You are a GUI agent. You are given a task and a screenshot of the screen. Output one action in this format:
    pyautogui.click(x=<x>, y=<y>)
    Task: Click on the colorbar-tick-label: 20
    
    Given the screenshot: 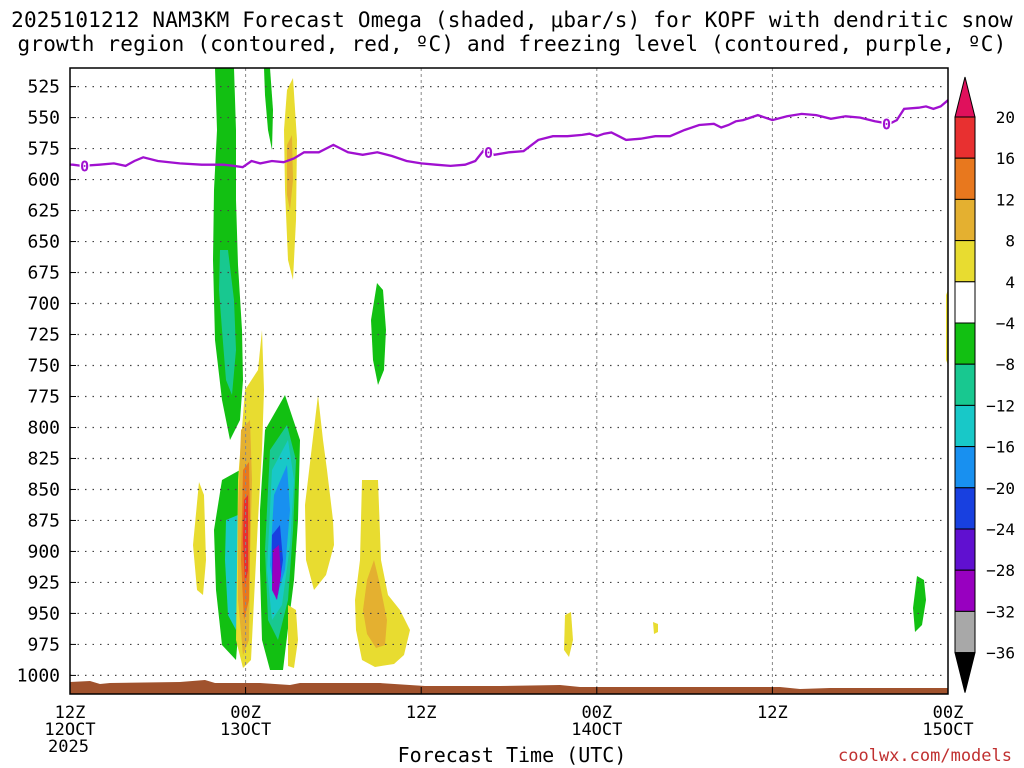 What is the action you would take?
    pyautogui.click(x=1005, y=117)
    